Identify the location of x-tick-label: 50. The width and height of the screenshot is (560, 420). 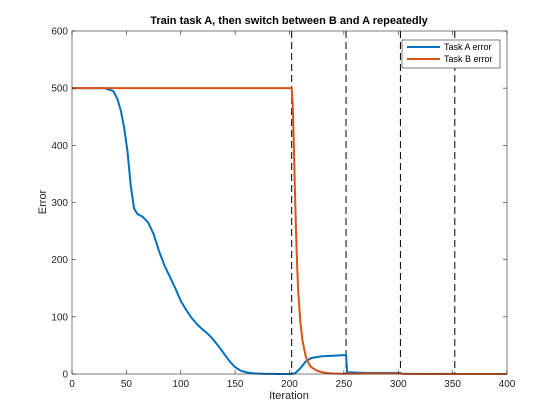
(127, 384).